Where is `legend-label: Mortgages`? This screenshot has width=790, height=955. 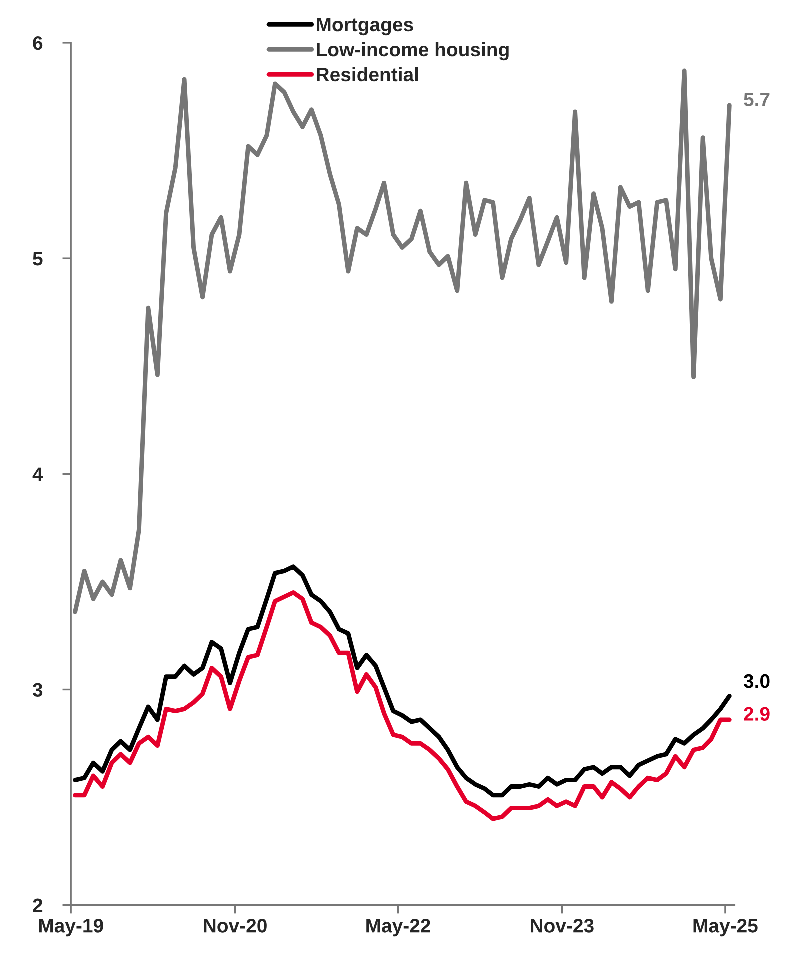 legend-label: Mortgages is located at coordinates (365, 27).